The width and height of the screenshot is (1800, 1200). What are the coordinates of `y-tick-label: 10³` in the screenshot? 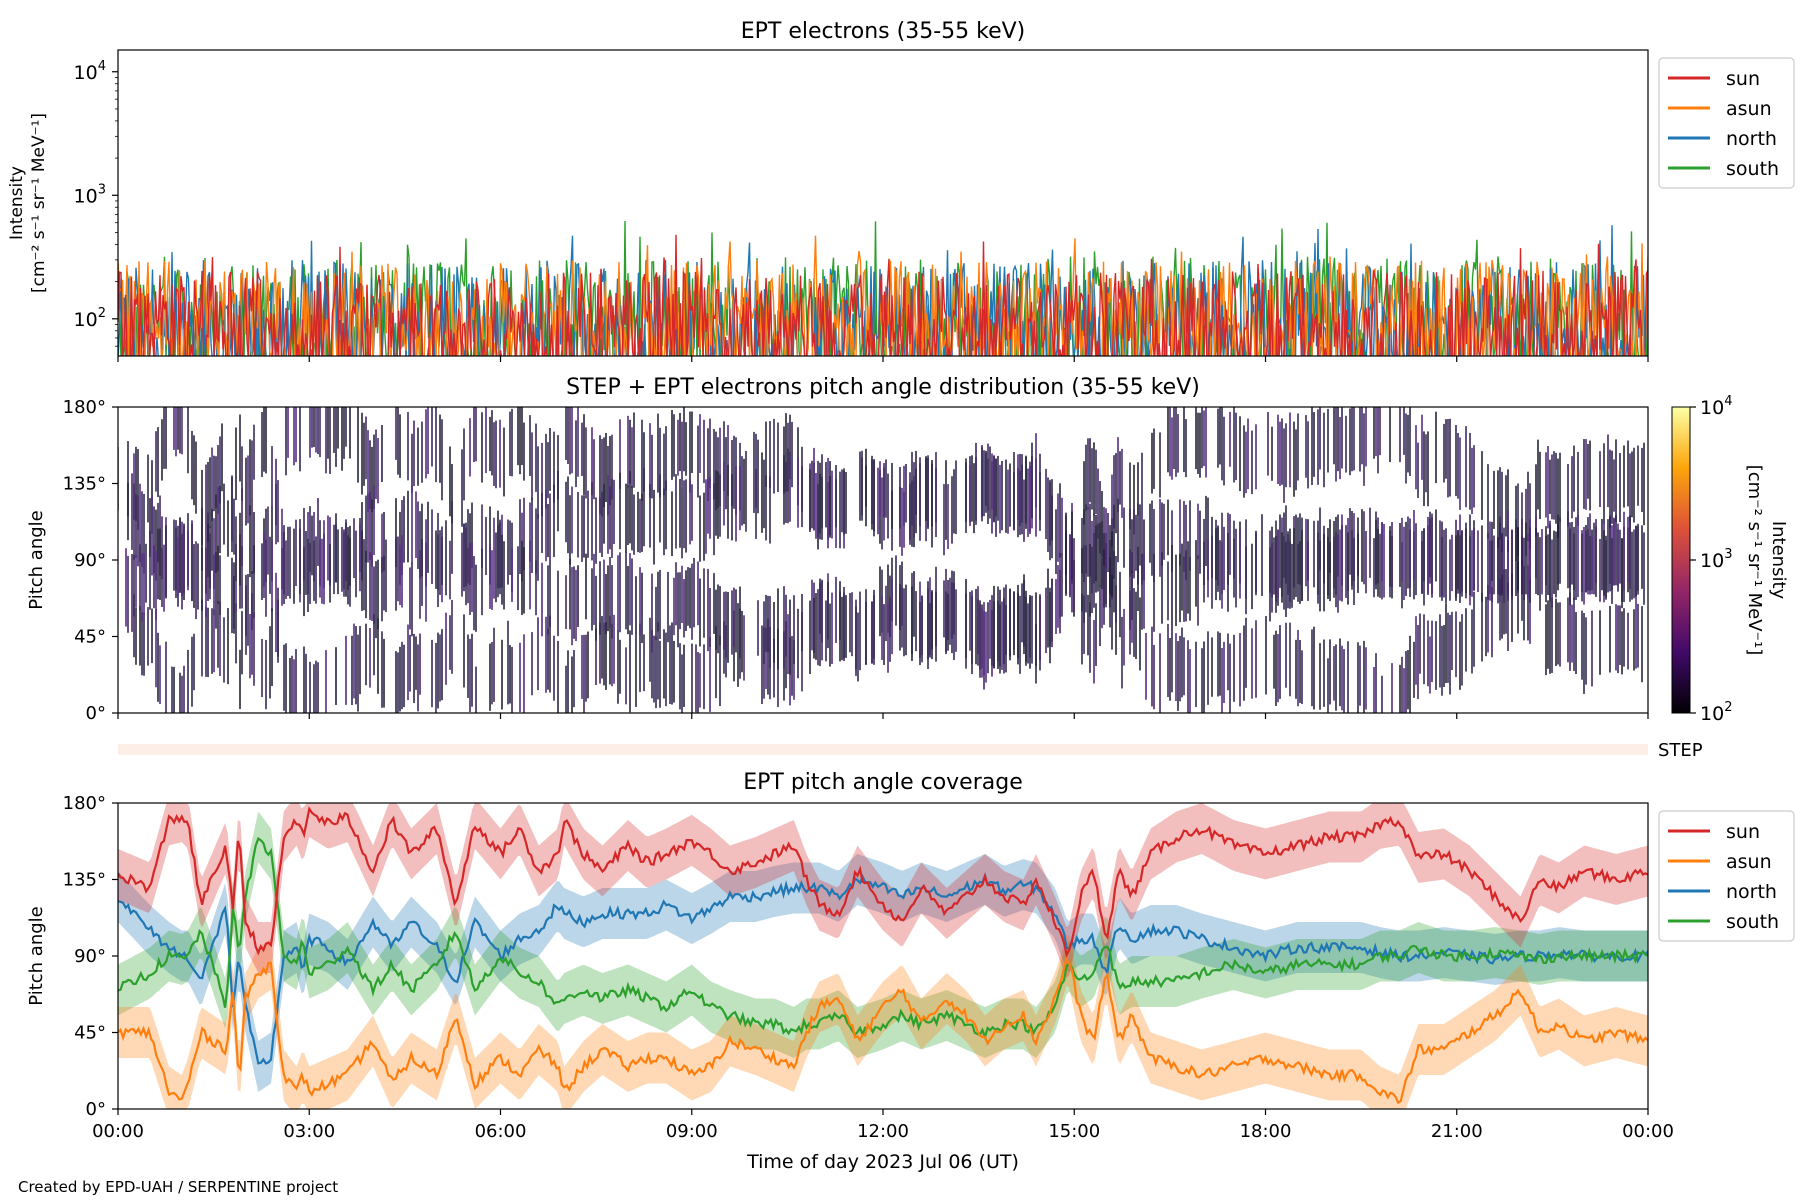 It's located at (90, 194).